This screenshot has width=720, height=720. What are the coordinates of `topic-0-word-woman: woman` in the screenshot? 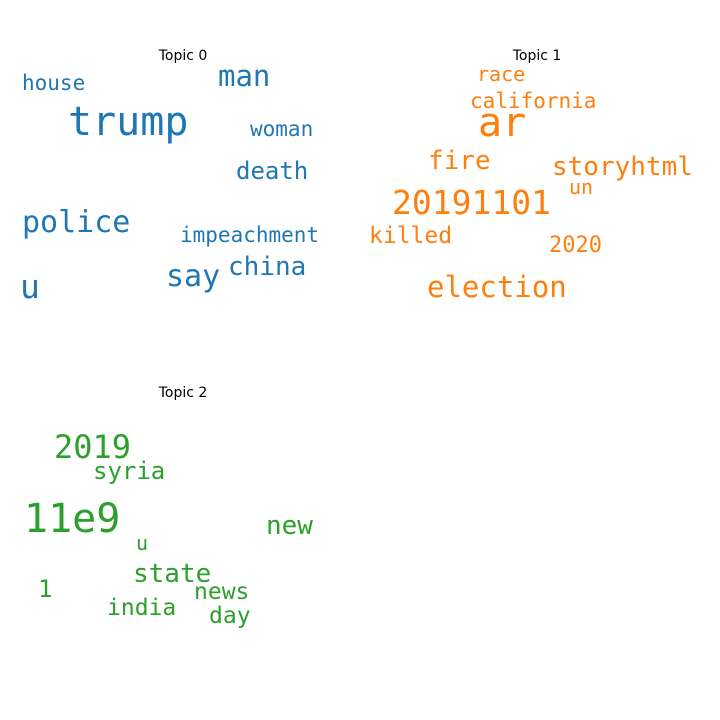 It's located at (282, 129).